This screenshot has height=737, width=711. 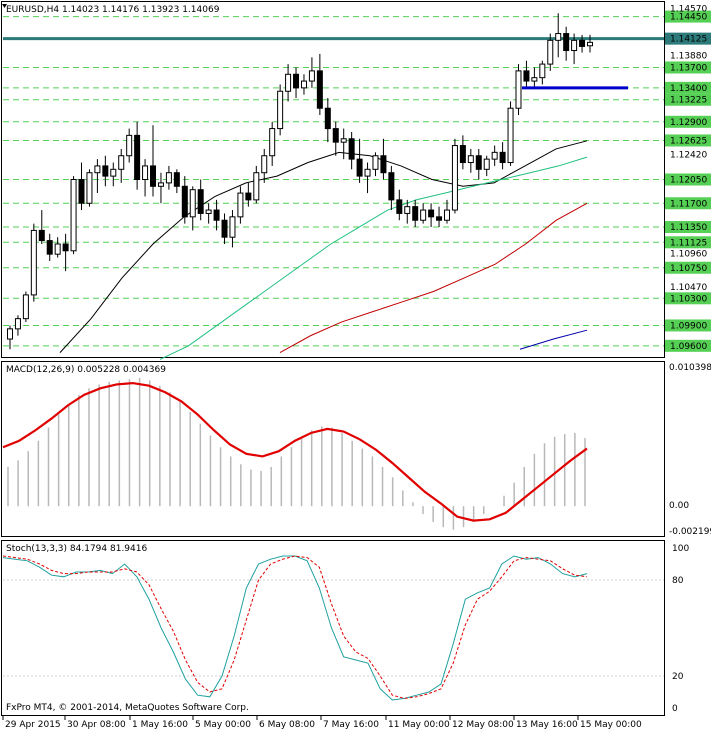 I want to click on time-axis-label: 13 May 16:00, so click(x=547, y=725).